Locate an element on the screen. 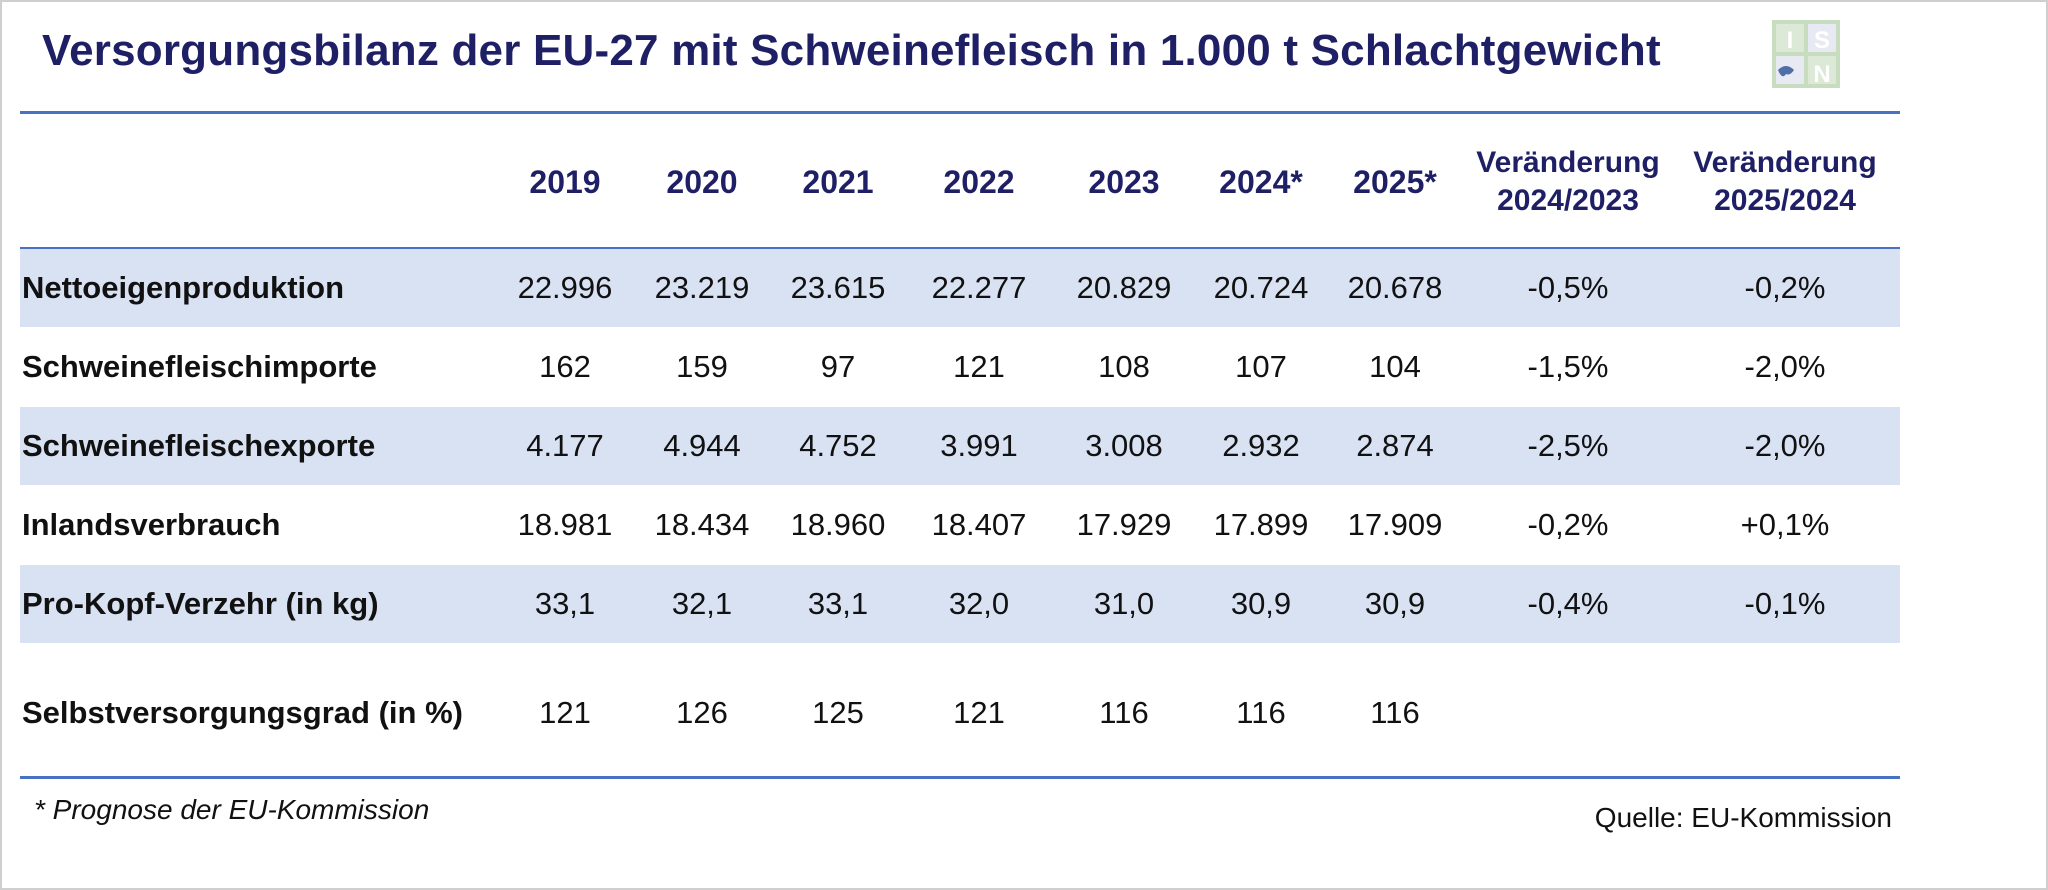  column-header-change-2: Veränderung 2025/2024 is located at coordinates (1785, 181).